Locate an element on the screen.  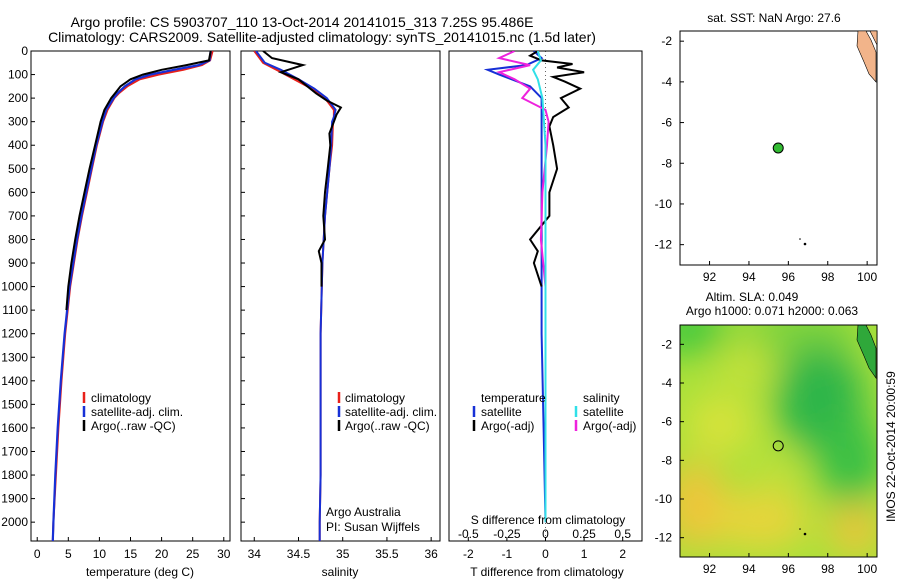
tdiff-x-tick-label: 1 is located at coordinates (584, 554).